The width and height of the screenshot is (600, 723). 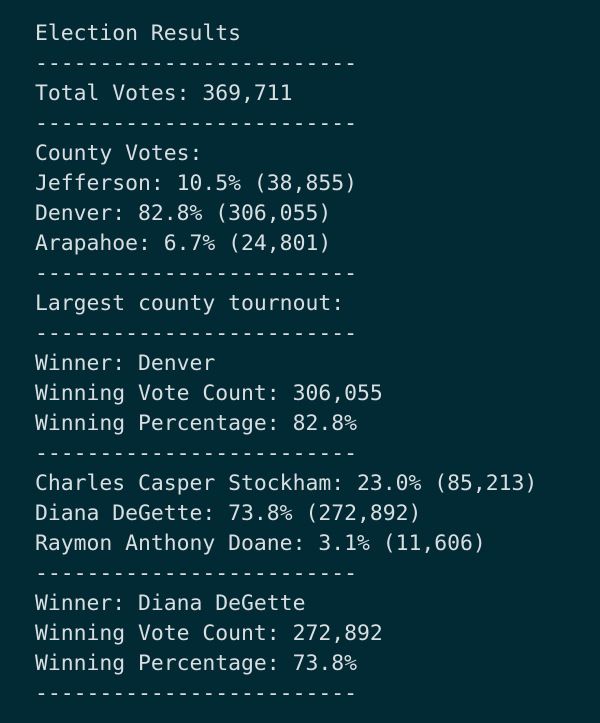 I want to click on output-line: Charles Casper Stockham: 23.0% (85,213), so click(x=286, y=483).